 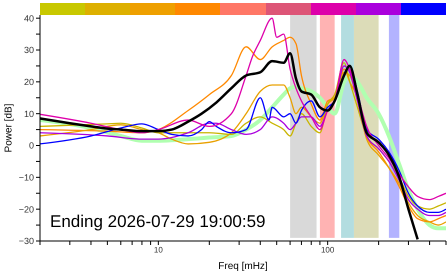 What do you see at coordinates (29, 18) in the screenshot?
I see `y-tick-label: 40` at bounding box center [29, 18].